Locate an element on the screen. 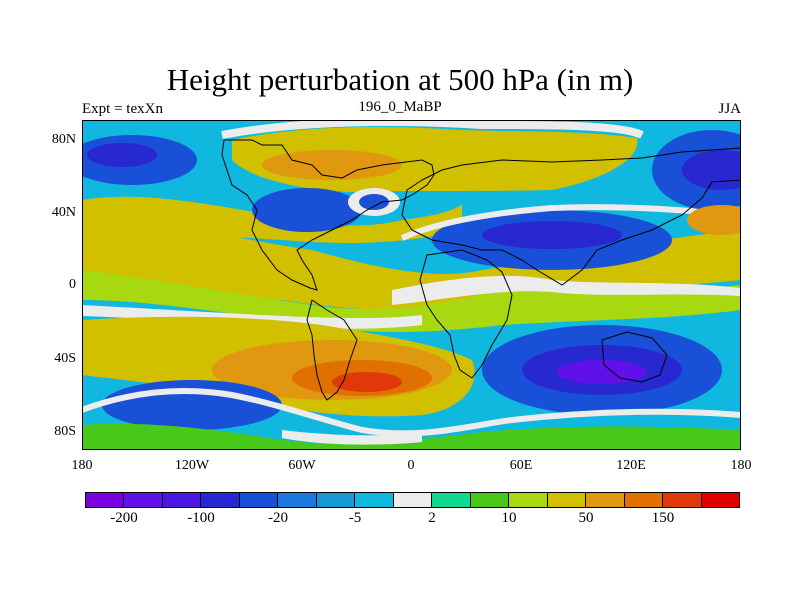 This screenshot has width=800, height=600. asia-white-edge is located at coordinates (570, 222).